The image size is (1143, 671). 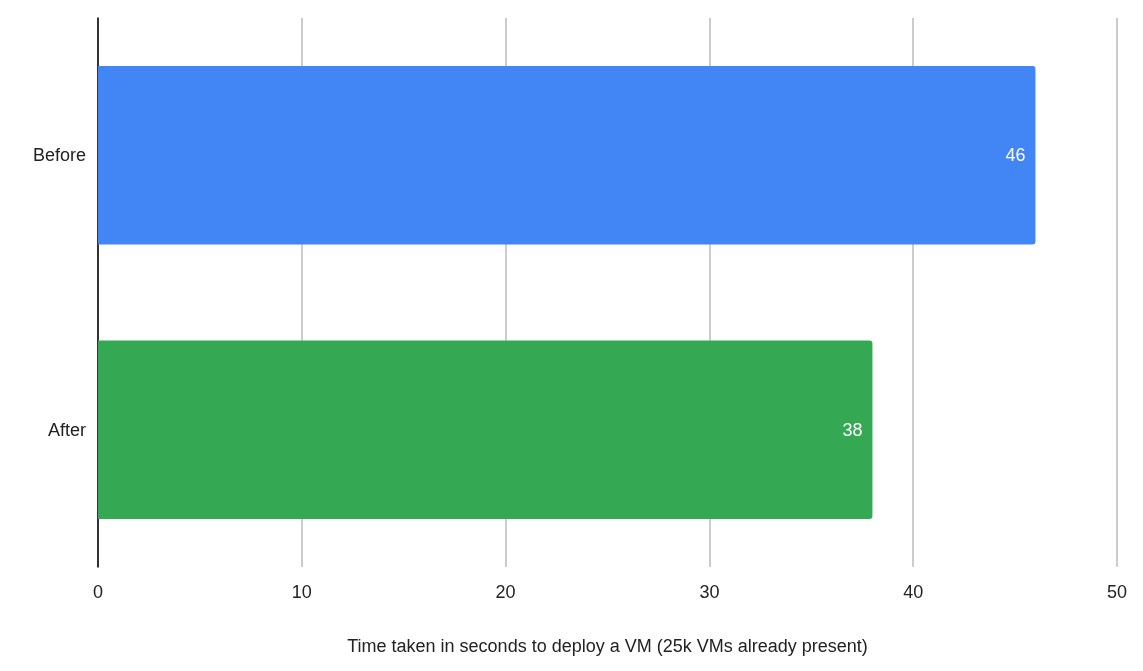 I want to click on data-label: 38, so click(x=852, y=429).